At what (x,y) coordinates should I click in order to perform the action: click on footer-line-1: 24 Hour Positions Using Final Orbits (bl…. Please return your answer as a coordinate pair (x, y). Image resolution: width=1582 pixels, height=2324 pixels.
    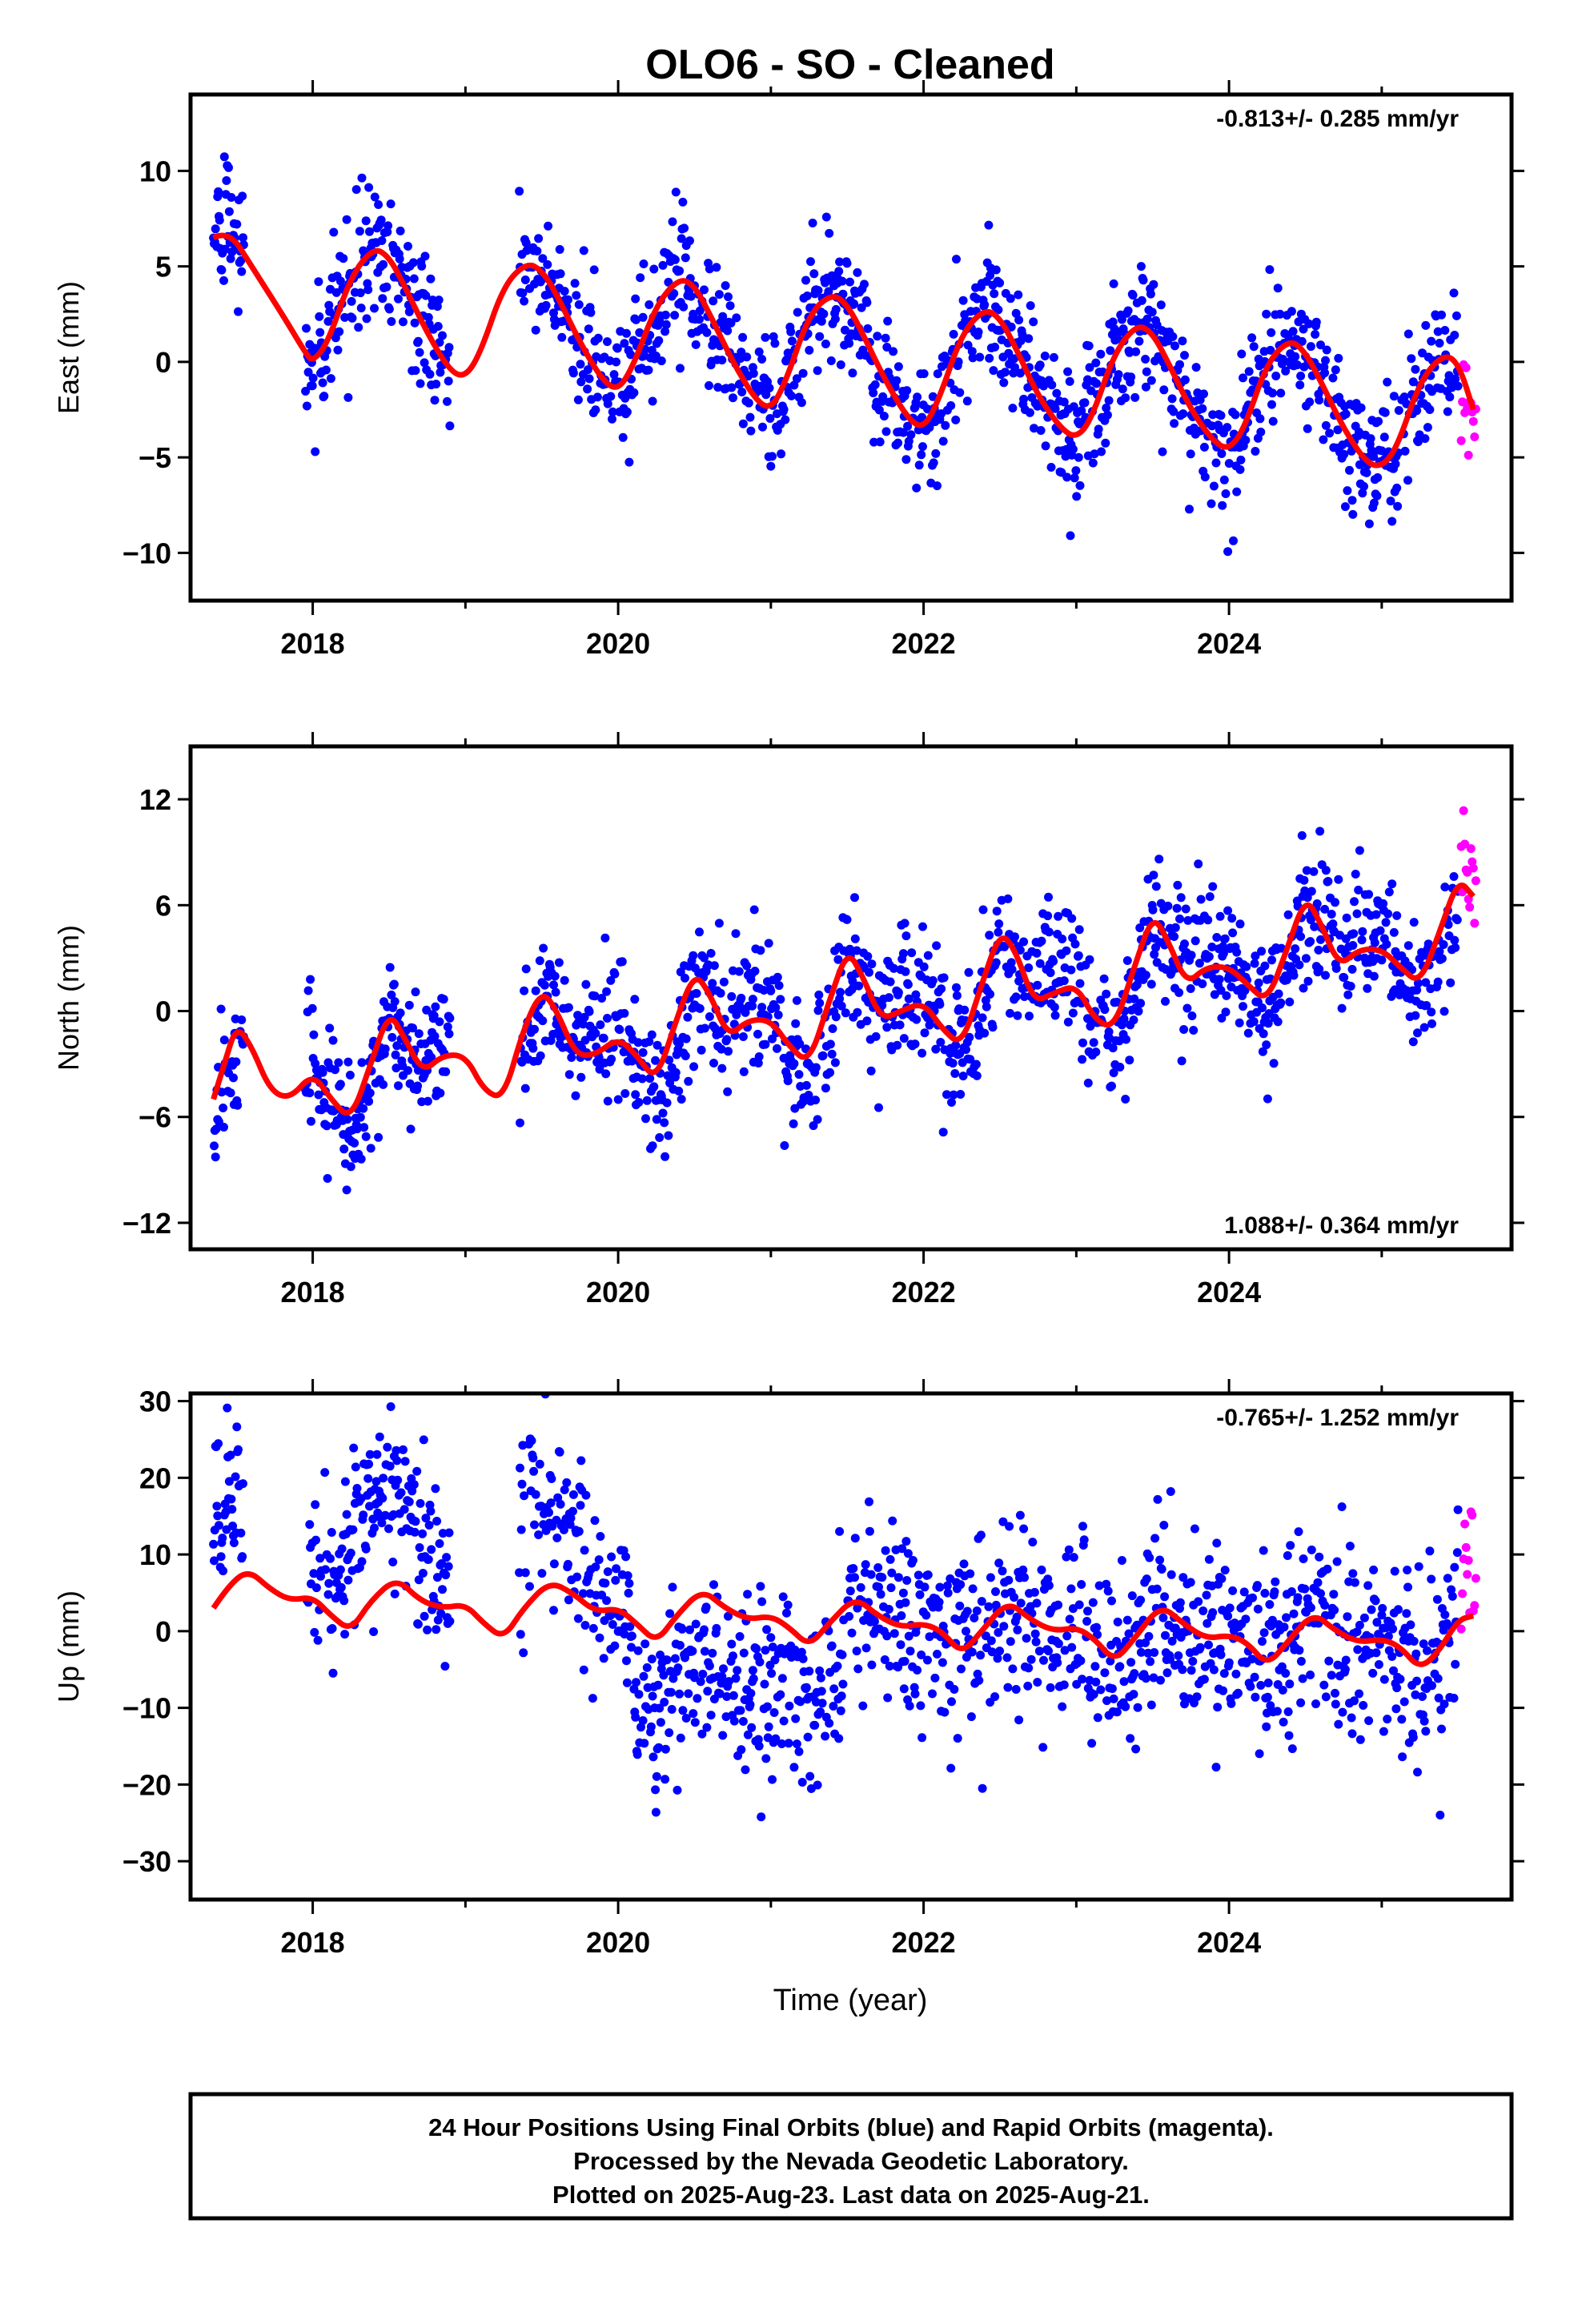
    Looking at the image, I should click on (851, 2127).